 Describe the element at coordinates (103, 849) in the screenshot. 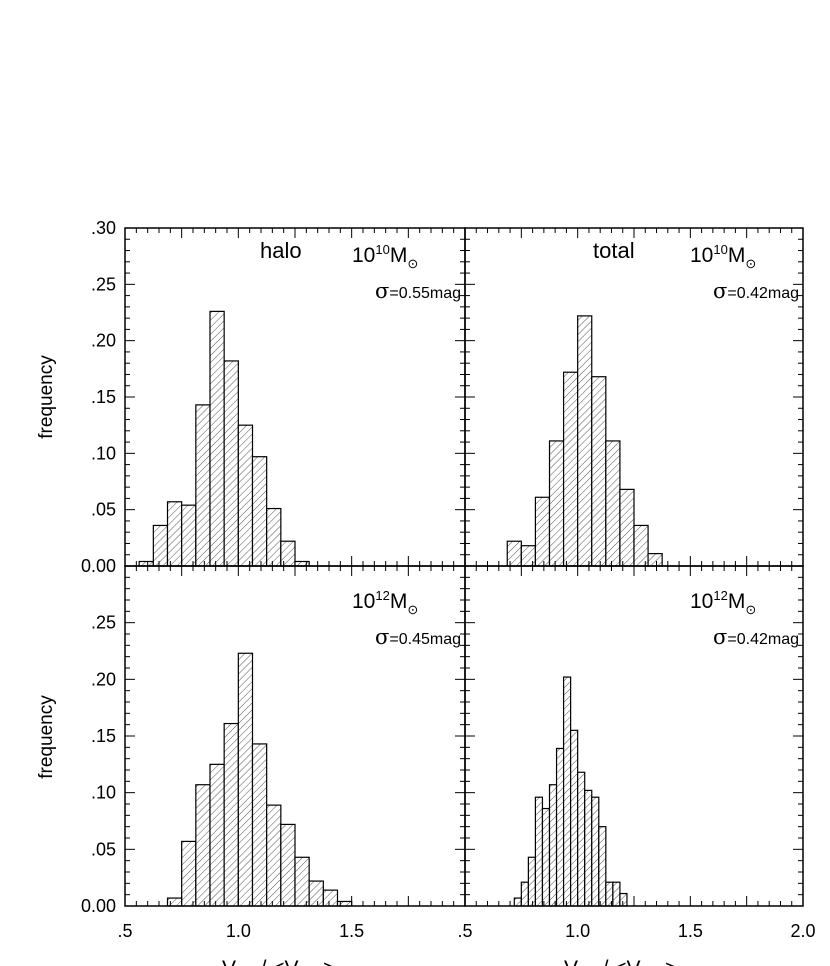

I see `y-tick-label-bottom: .05` at that location.